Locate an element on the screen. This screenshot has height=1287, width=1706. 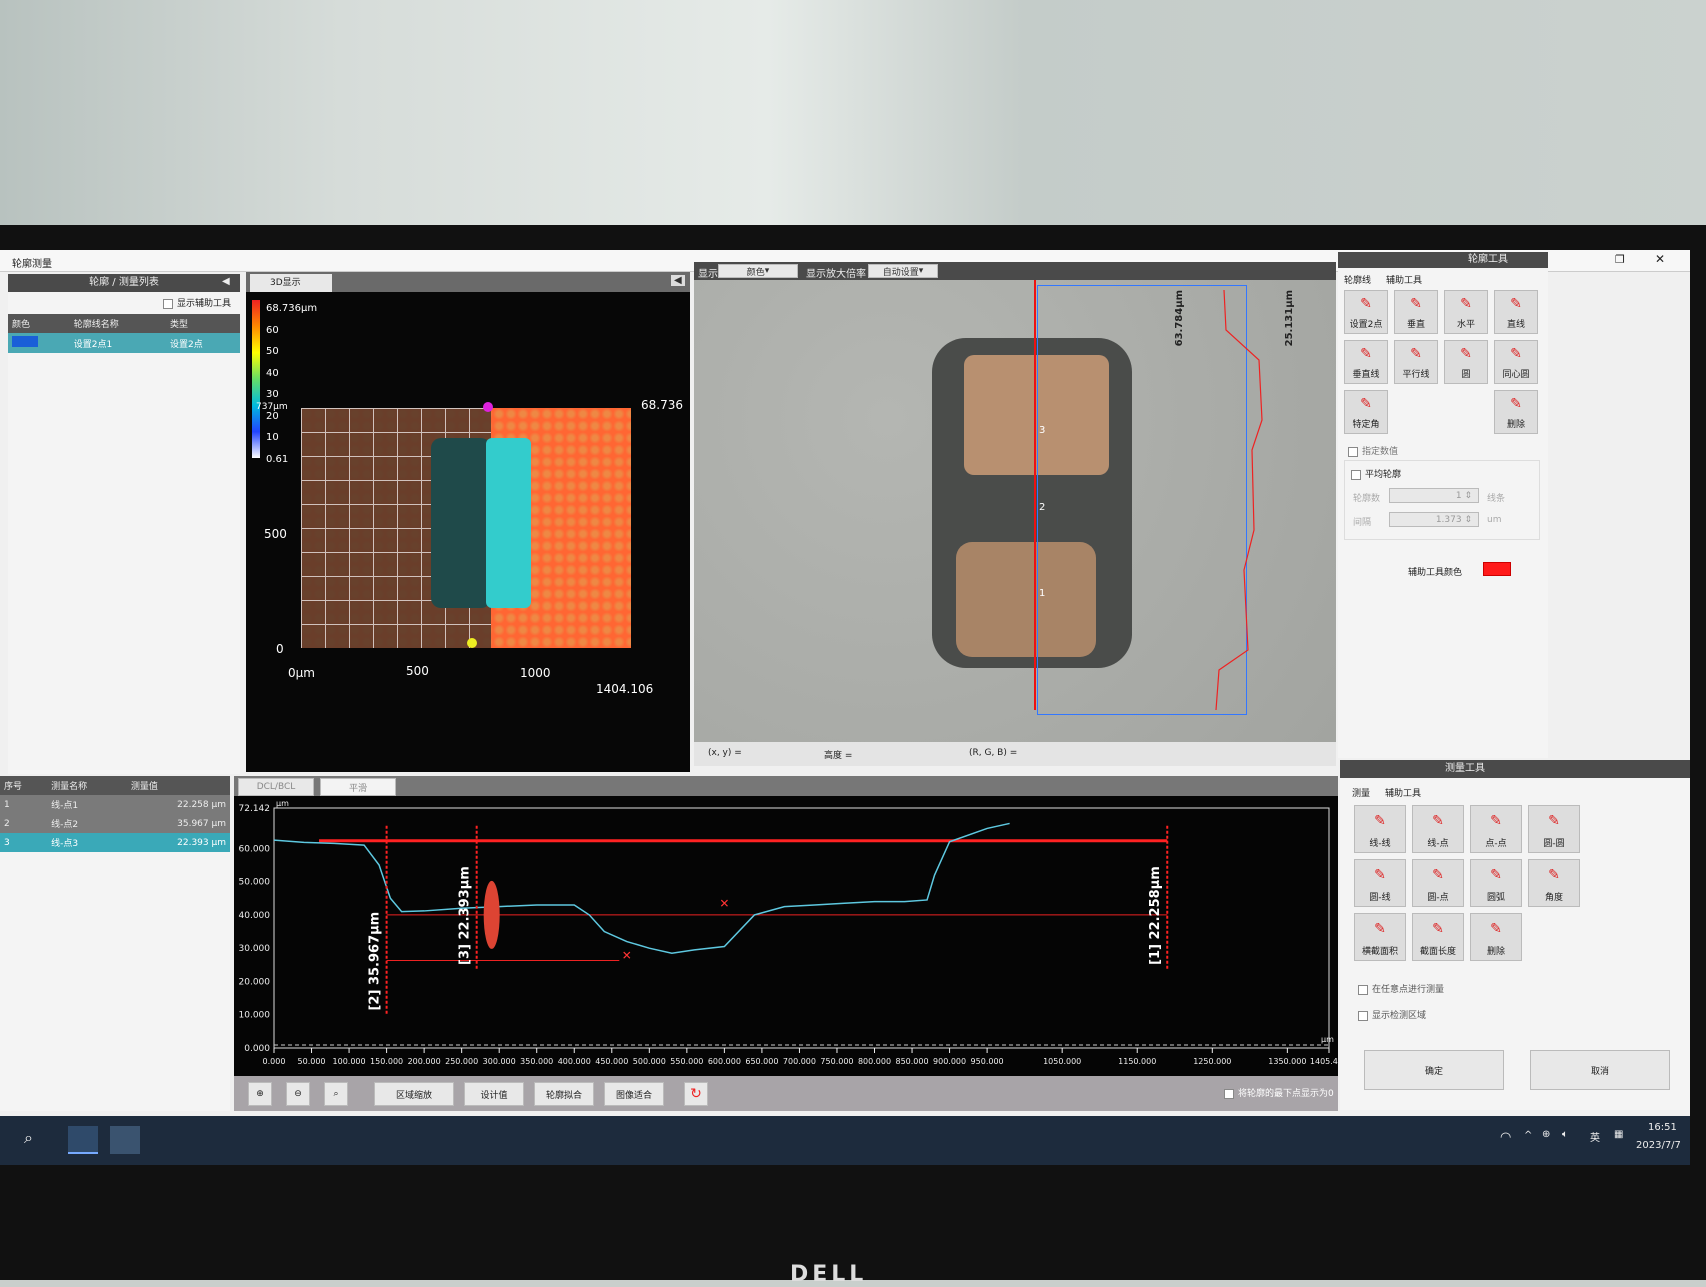
zoom-out-icon: ⊖ is located at coordinates (298, 1094).